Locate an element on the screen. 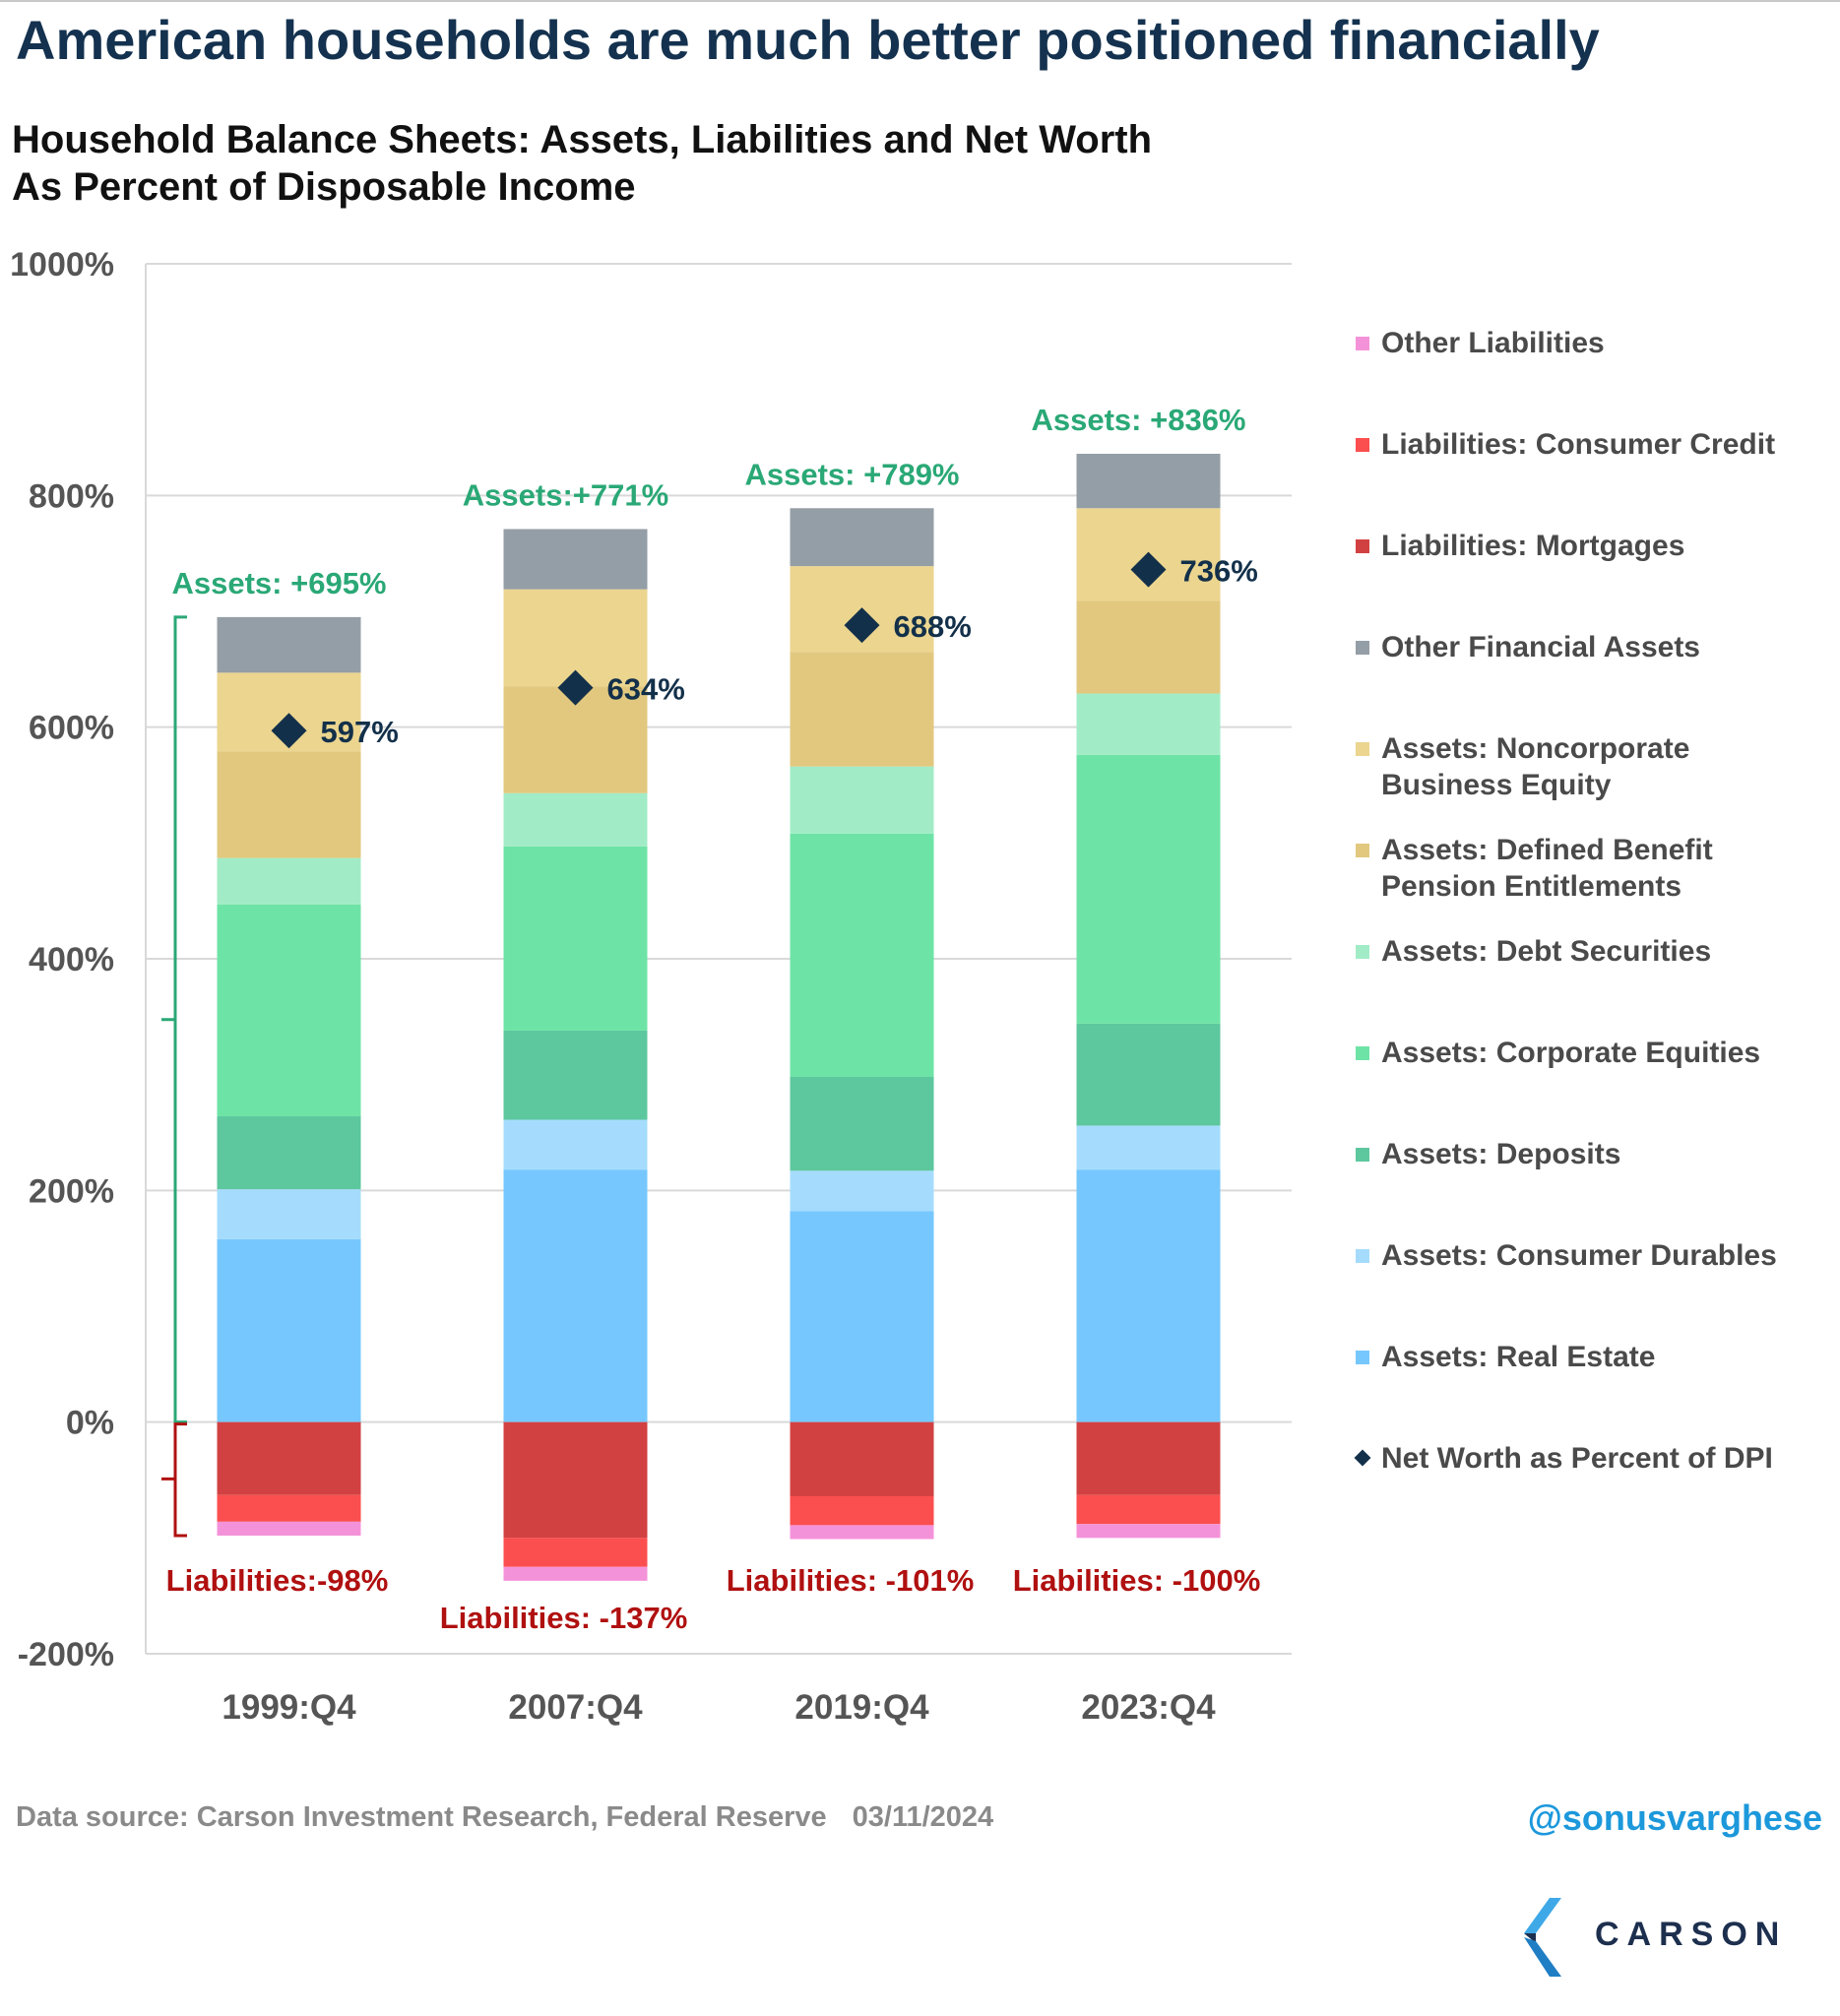 This screenshot has height=2016, width=1840. liabilities-total-label: Liabilities:-98% is located at coordinates (277, 1580).